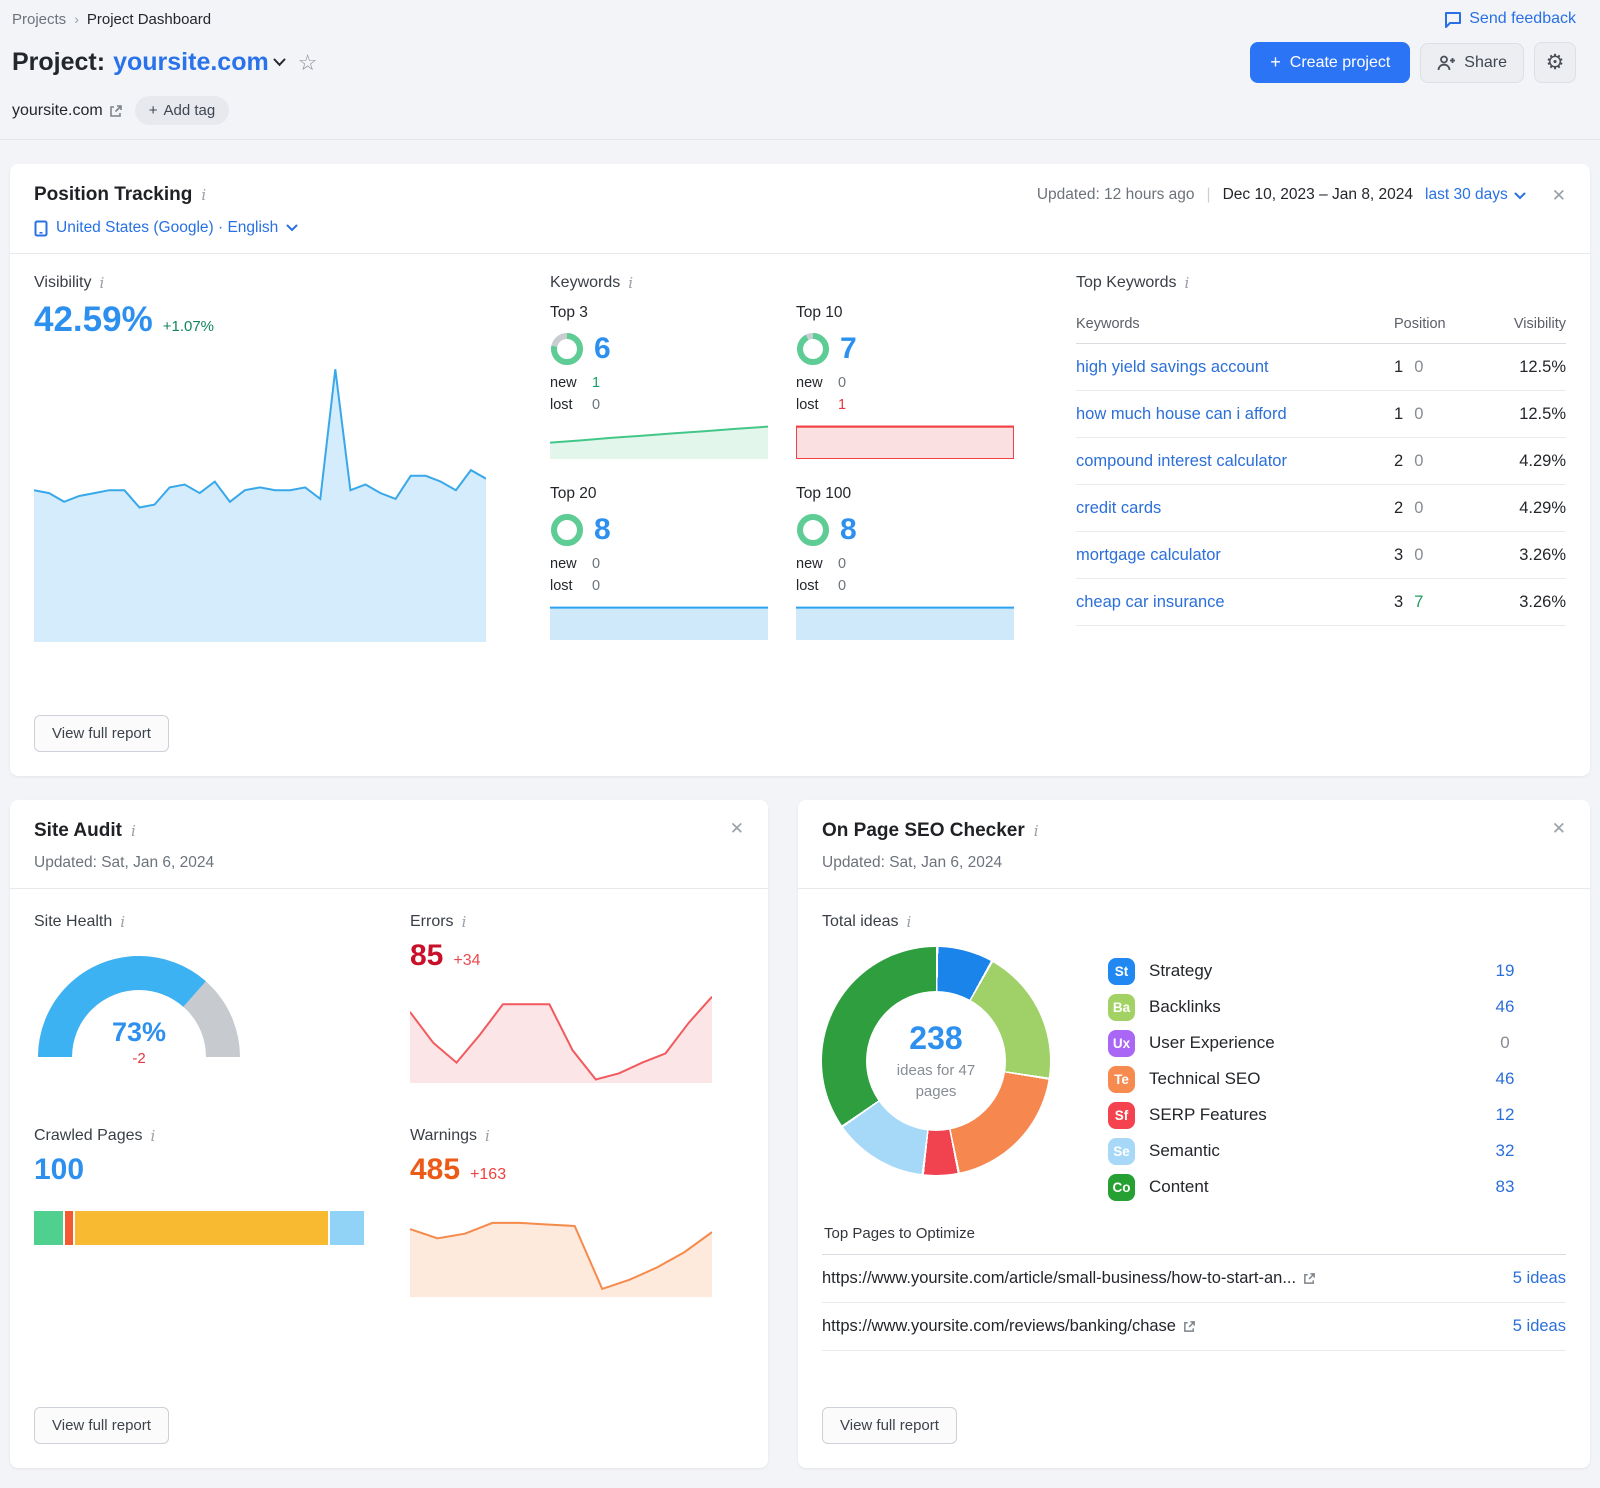  Describe the element at coordinates (1420, 323) in the screenshot. I see `col-position: Position` at that location.